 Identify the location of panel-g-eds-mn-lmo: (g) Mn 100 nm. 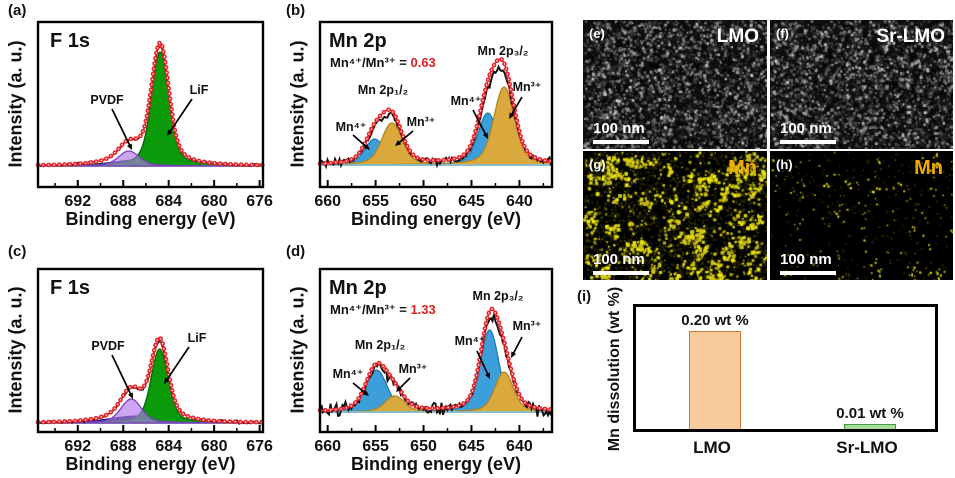
(675, 215).